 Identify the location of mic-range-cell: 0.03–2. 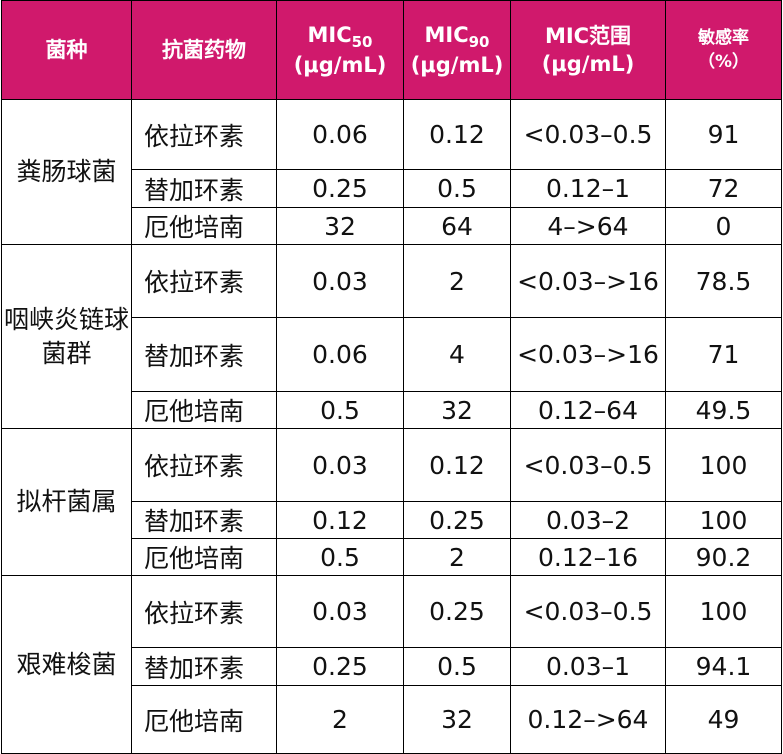
(588, 520).